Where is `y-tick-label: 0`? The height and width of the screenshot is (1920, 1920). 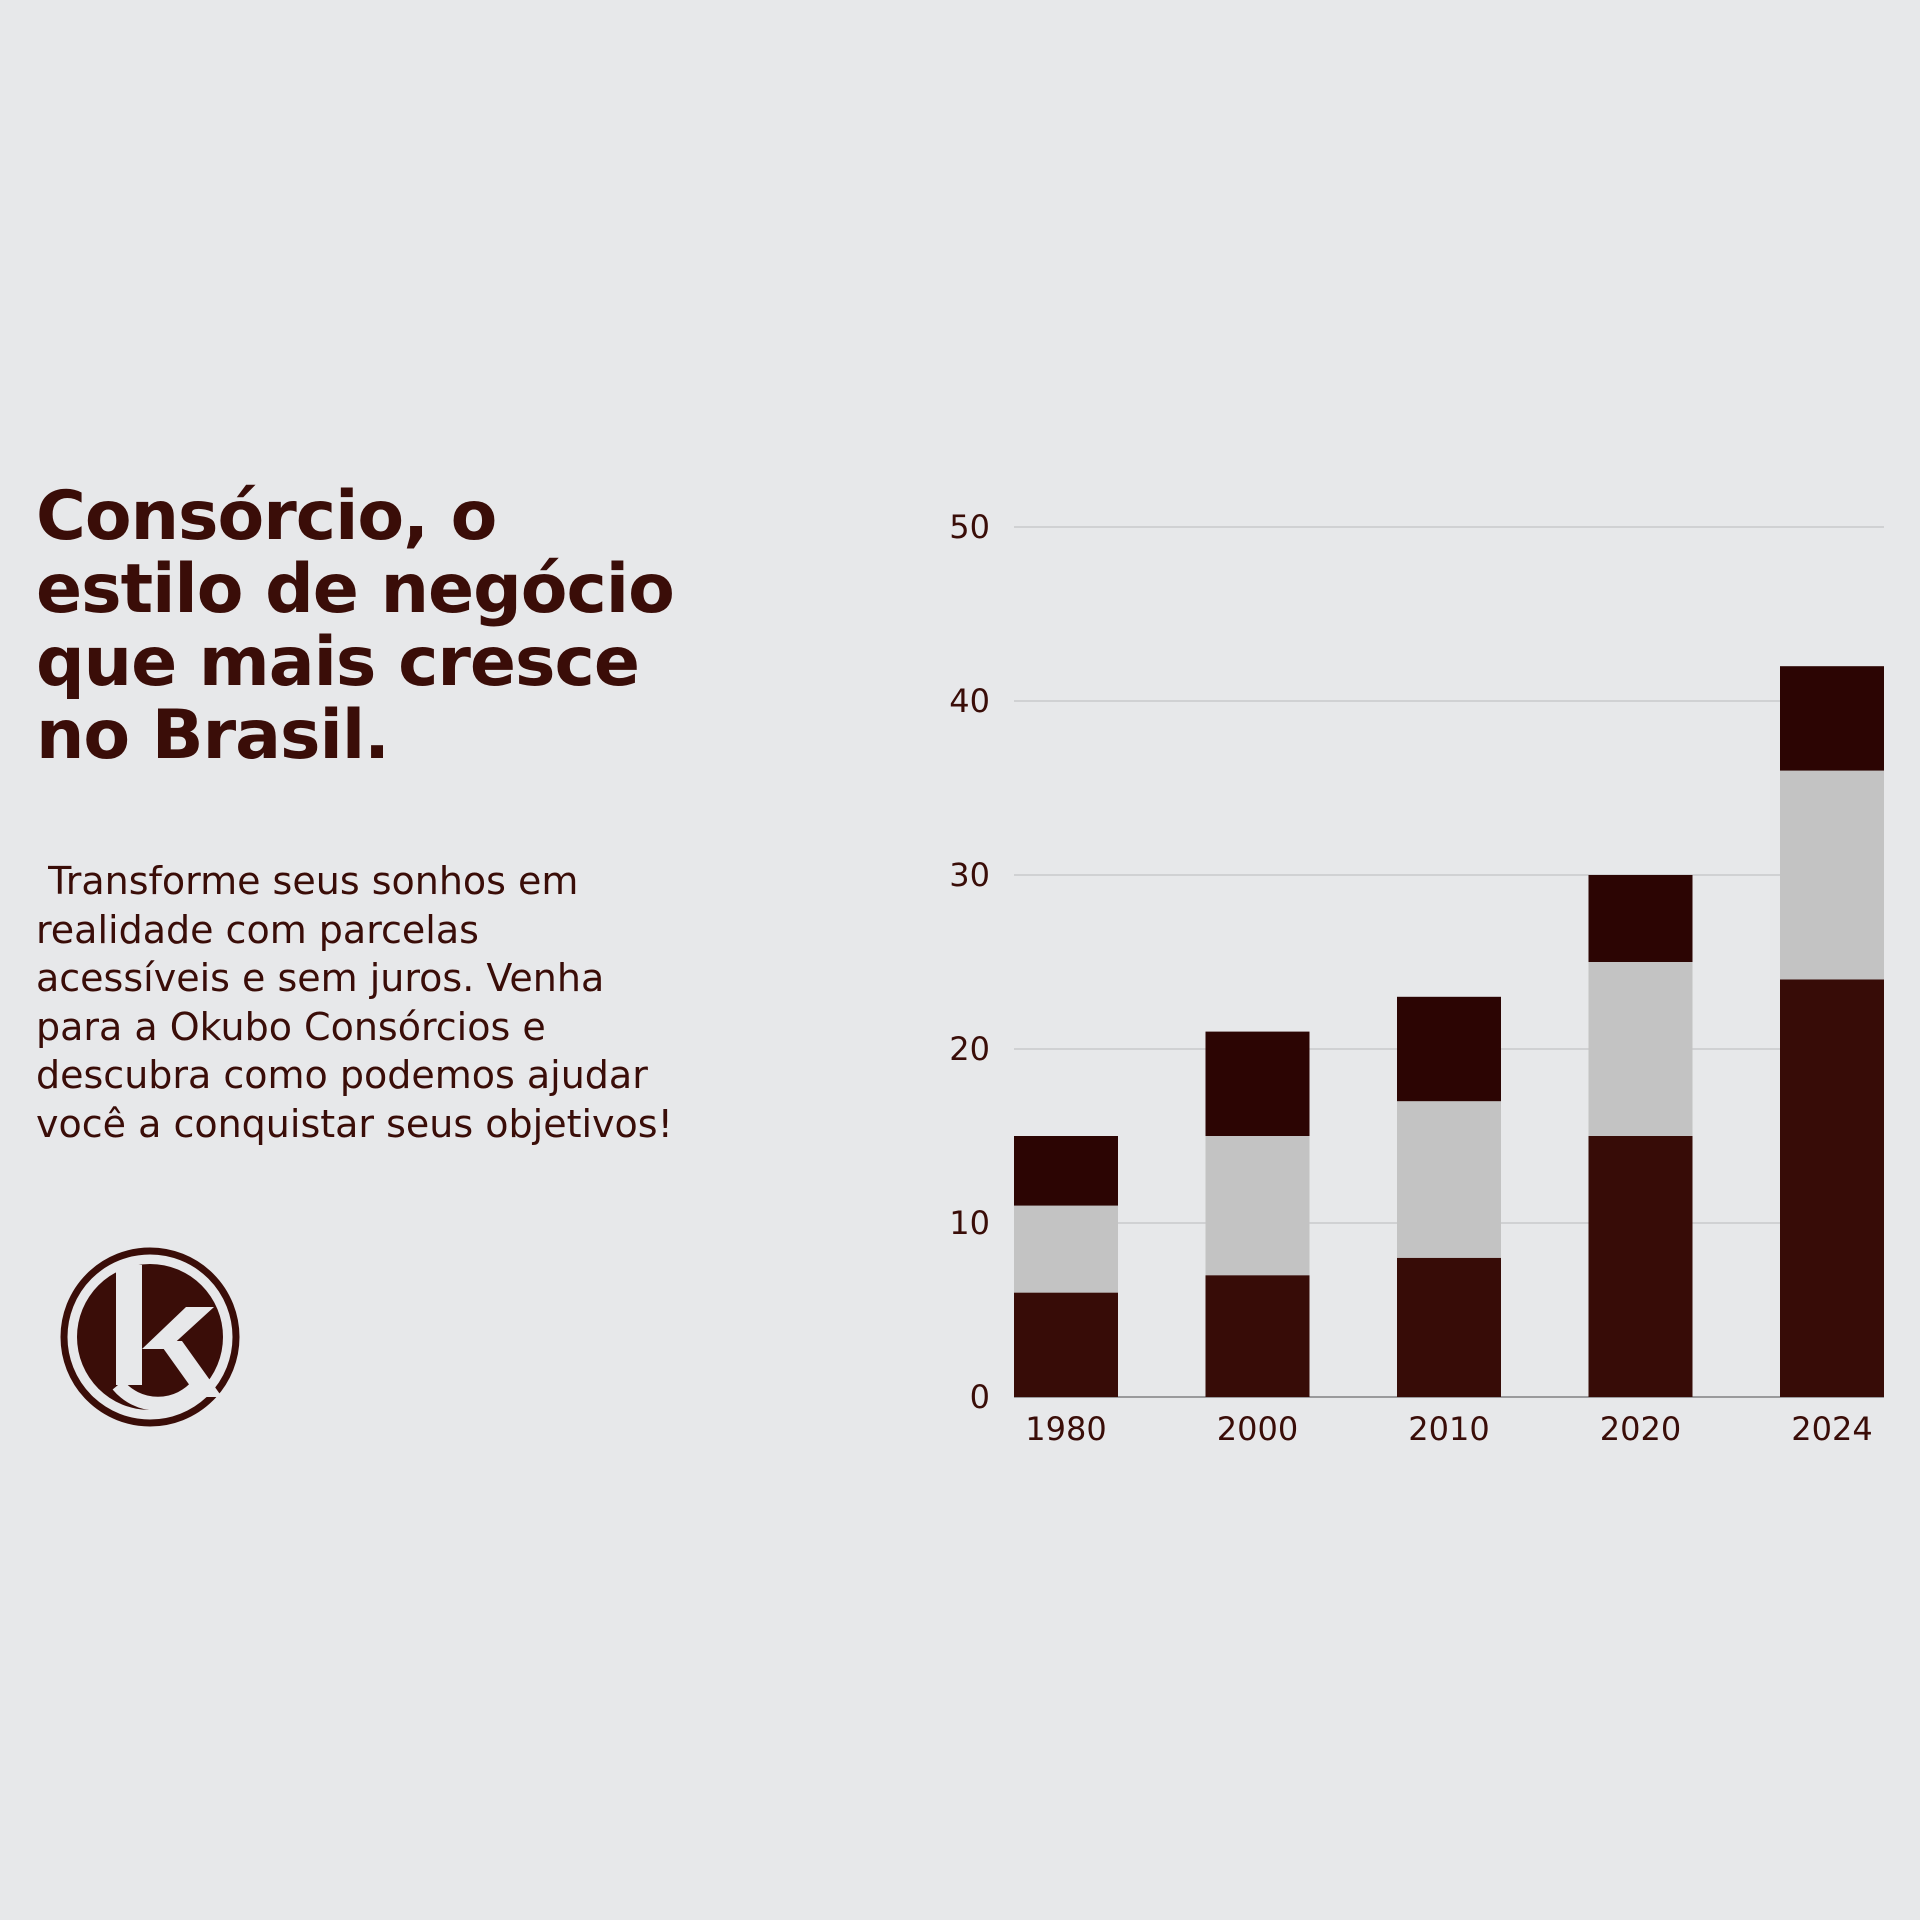 y-tick-label: 0 is located at coordinates (980, 1397).